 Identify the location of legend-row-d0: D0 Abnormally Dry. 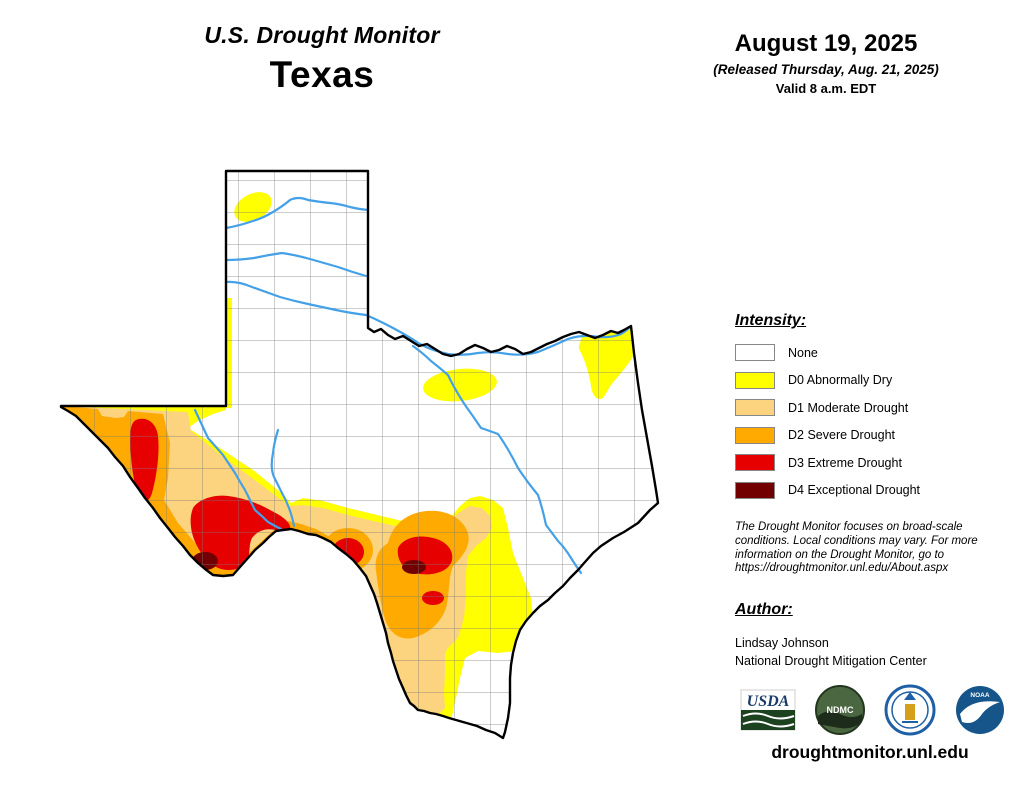
(827, 381).